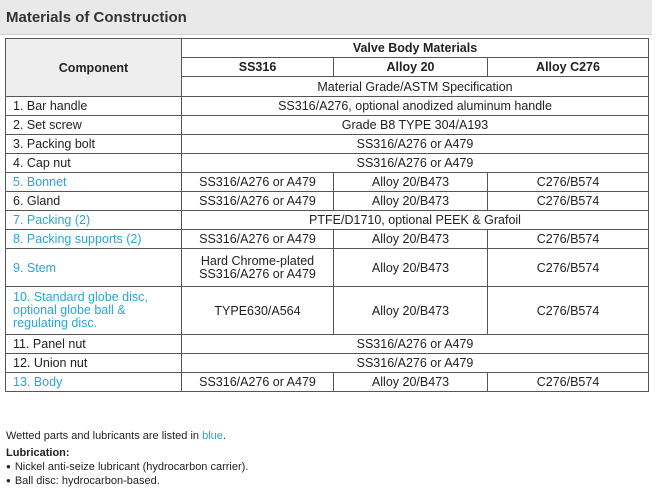 This screenshot has height=492, width=656. I want to click on table-row: 2. Set screw Grade B8 TYPE 304/A193, so click(327, 125).